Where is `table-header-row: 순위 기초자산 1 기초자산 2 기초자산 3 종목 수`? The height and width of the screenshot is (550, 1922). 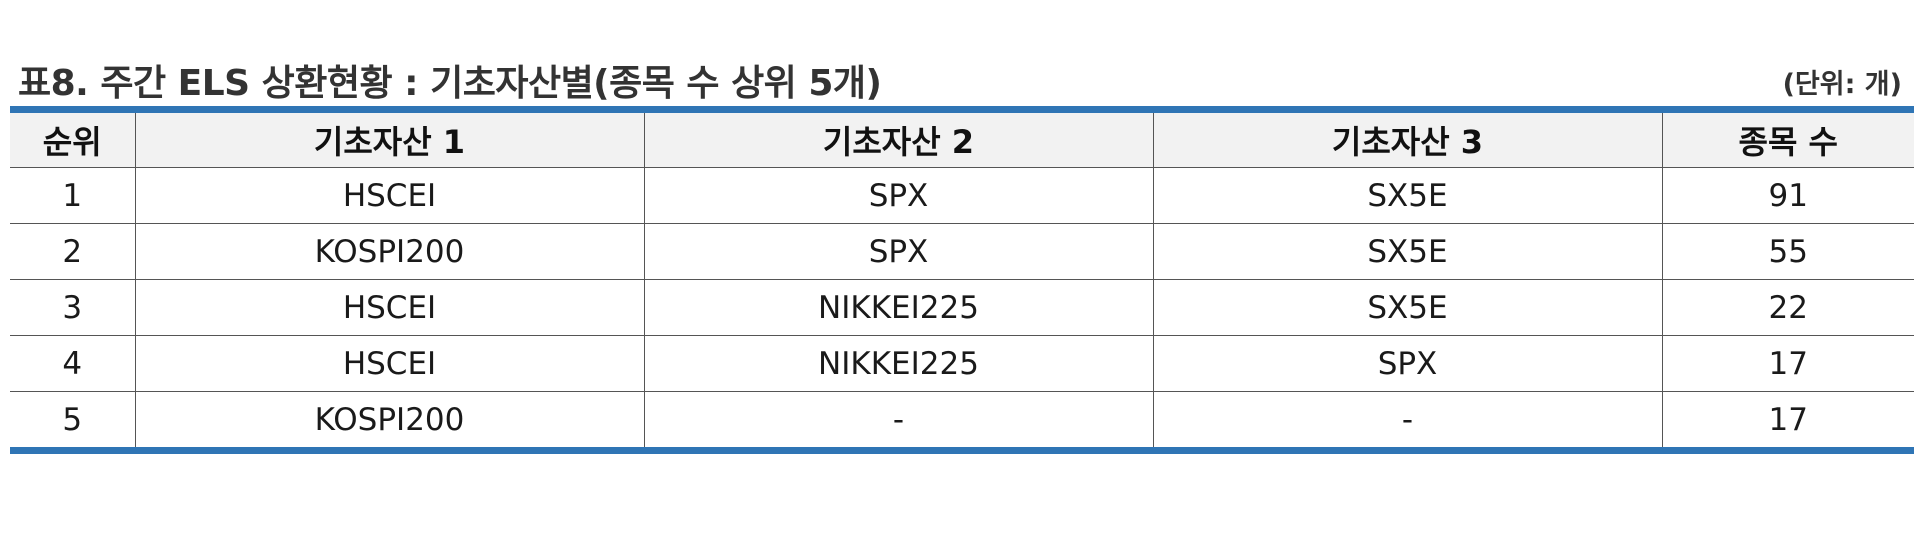
table-header-row: 순위 기초자산 1 기초자산 2 기초자산 3 종목 수 is located at coordinates (962, 138).